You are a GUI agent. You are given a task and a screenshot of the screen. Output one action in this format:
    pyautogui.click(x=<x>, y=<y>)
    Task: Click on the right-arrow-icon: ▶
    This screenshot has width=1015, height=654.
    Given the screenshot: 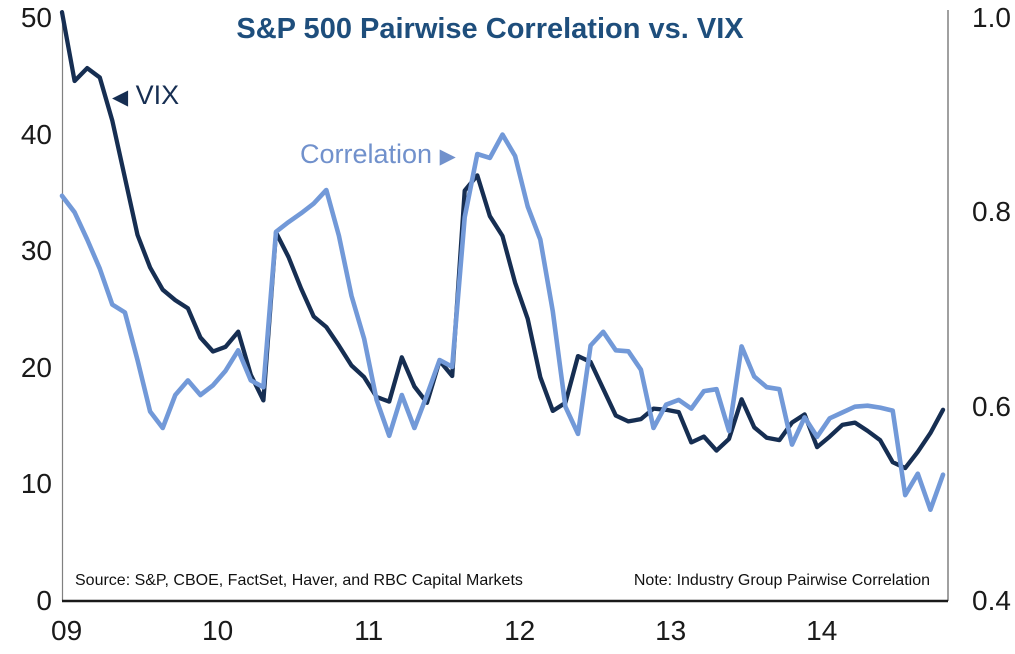 What is the action you would take?
    pyautogui.click(x=447, y=156)
    